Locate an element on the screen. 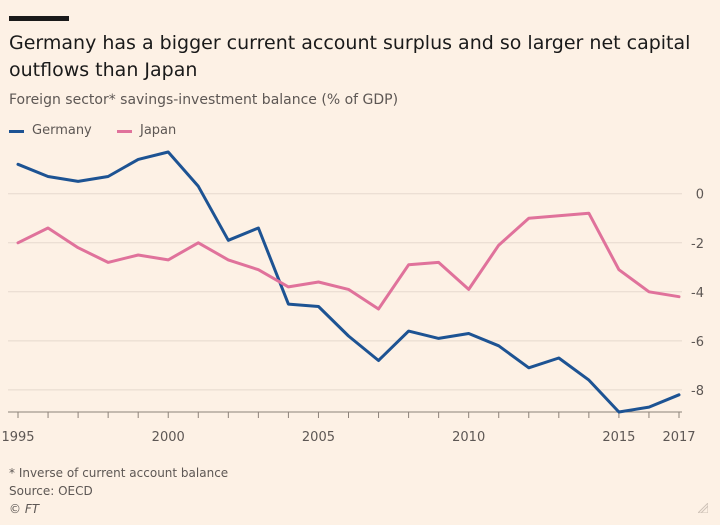  y-tick-label: -2 is located at coordinates (697, 244).